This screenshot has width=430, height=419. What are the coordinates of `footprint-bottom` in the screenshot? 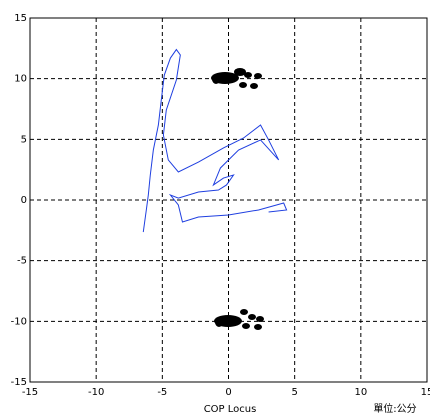 It's located at (239, 319).